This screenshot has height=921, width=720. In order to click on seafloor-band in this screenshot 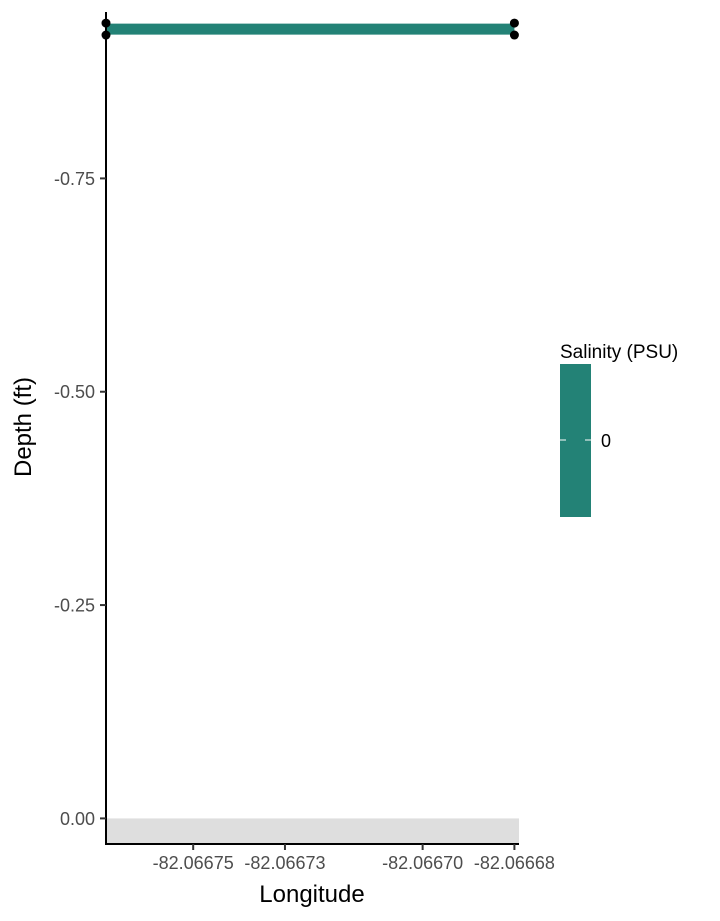, I will do `click(312, 831)`.